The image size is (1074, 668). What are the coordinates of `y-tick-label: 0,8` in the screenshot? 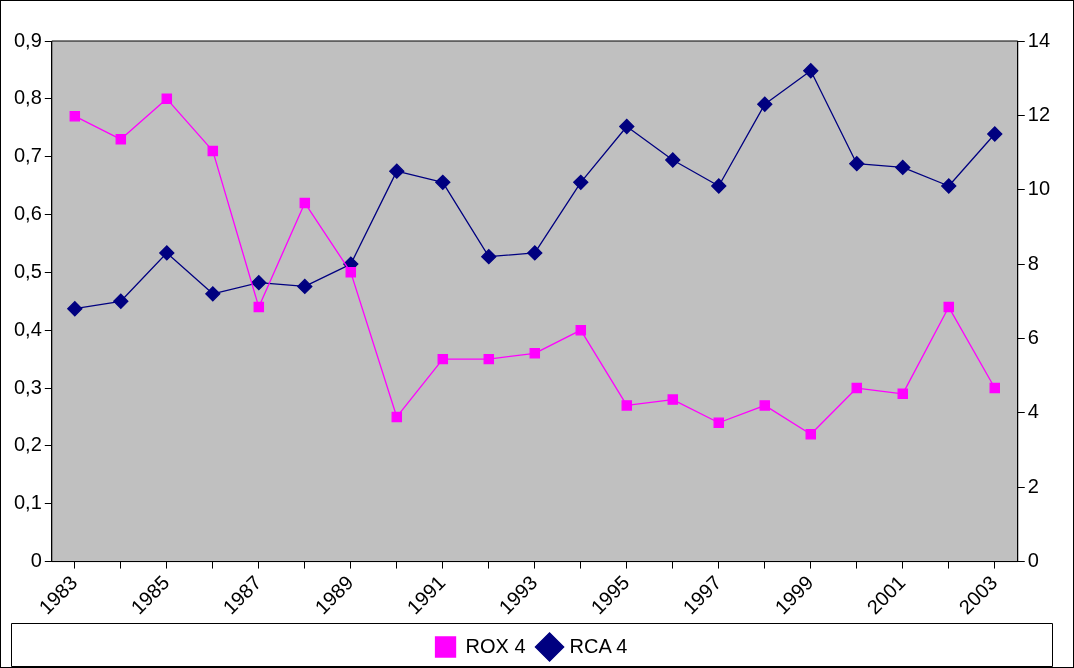 It's located at (27, 97).